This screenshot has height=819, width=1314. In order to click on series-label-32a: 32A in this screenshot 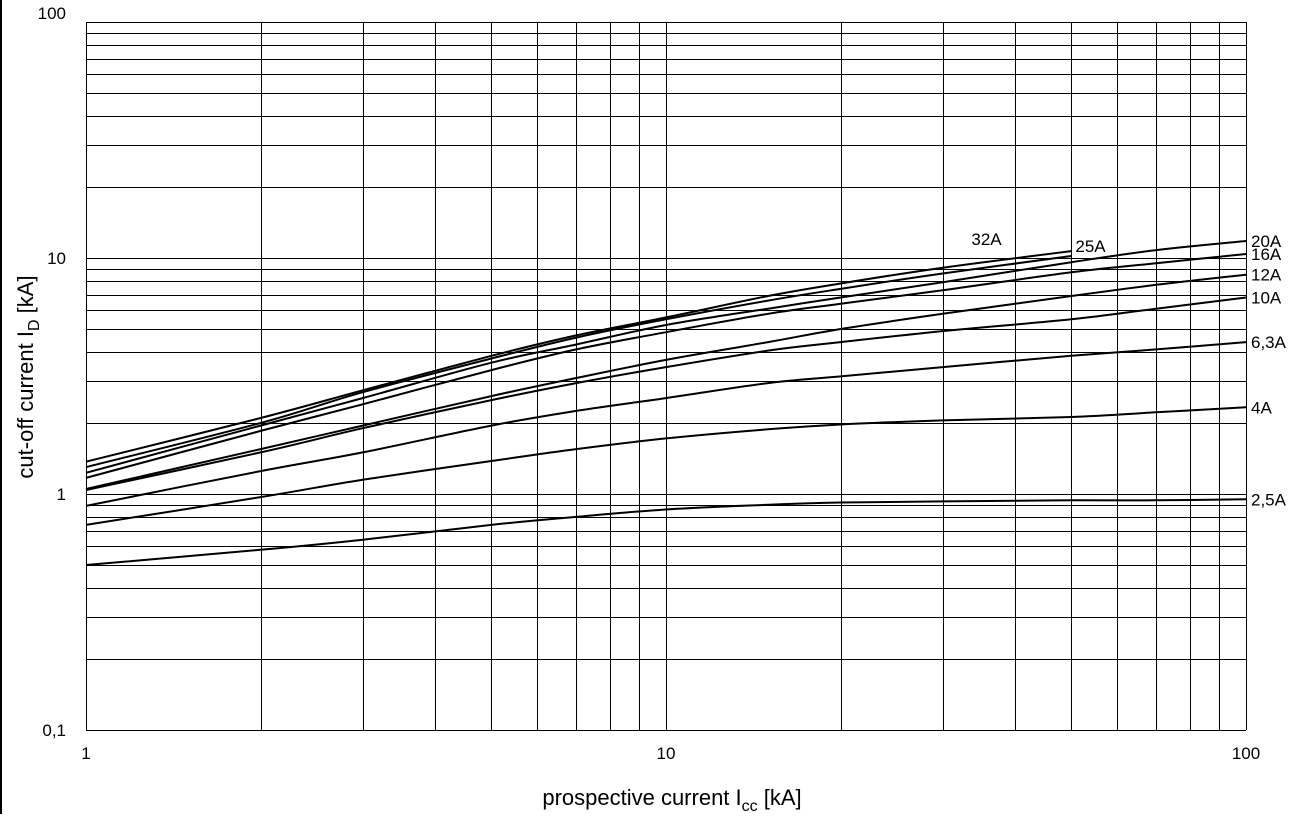, I will do `click(986, 239)`.